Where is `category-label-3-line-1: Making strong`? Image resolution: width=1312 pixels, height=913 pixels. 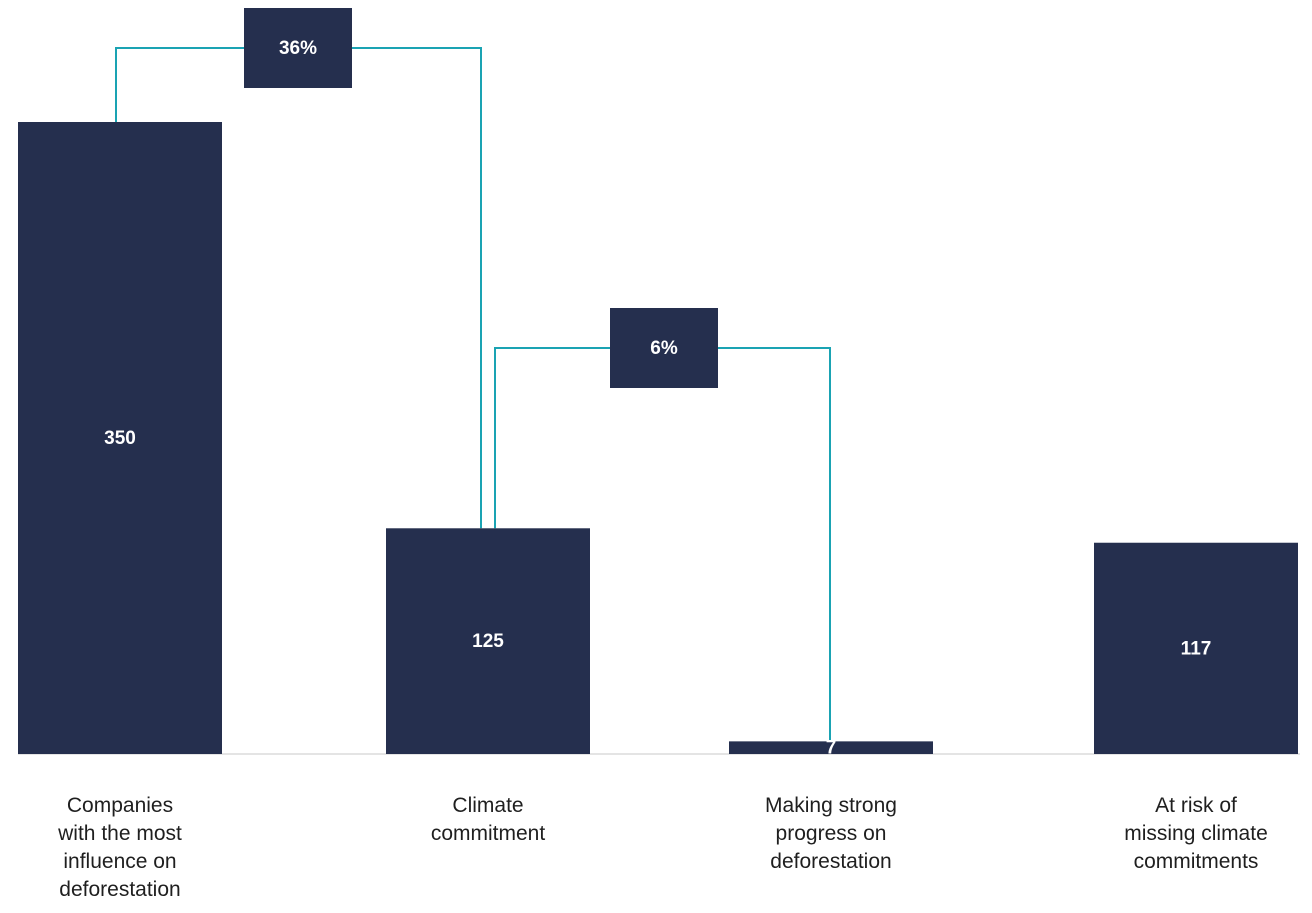
category-label-3-line-1: Making strong is located at coordinates (831, 805).